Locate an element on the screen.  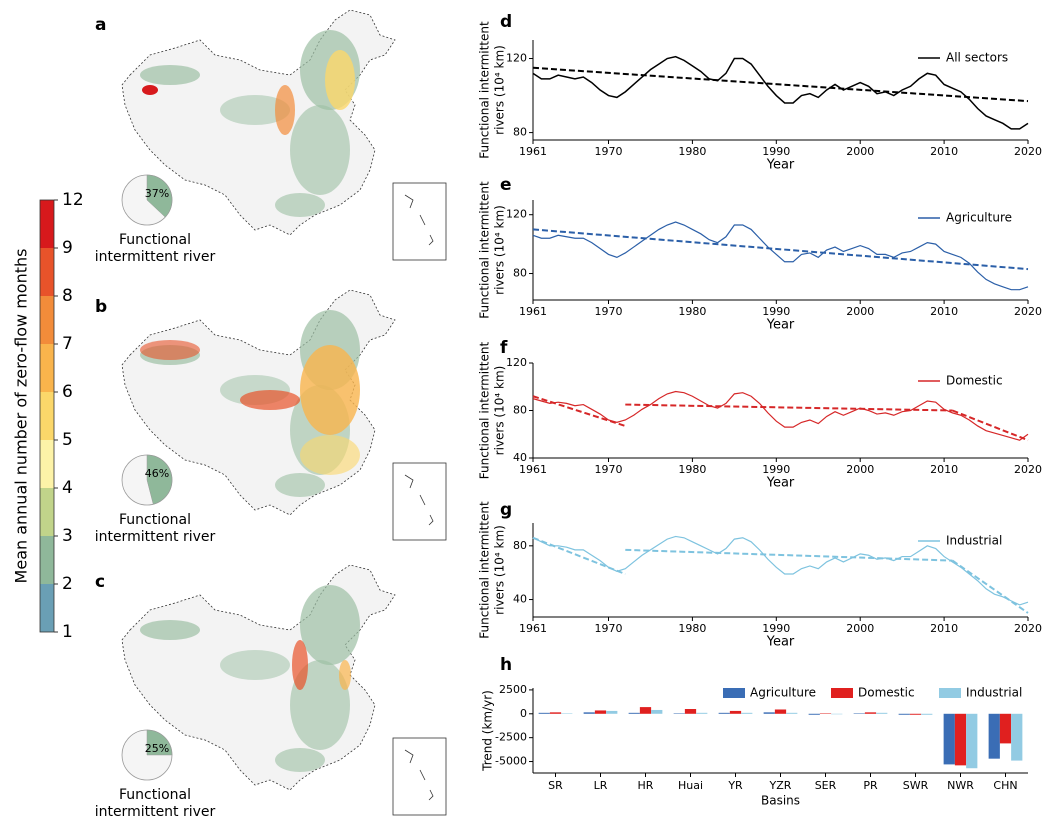
panel-label: d is located at coordinates (506, 22).